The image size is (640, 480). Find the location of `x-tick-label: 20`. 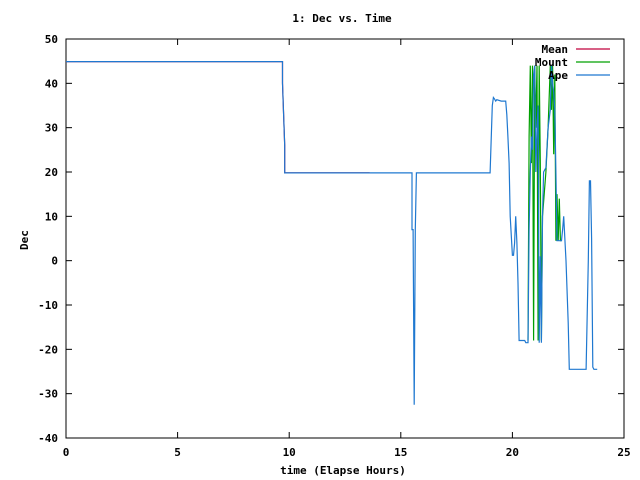

x-tick-label: 20 is located at coordinates (512, 452).